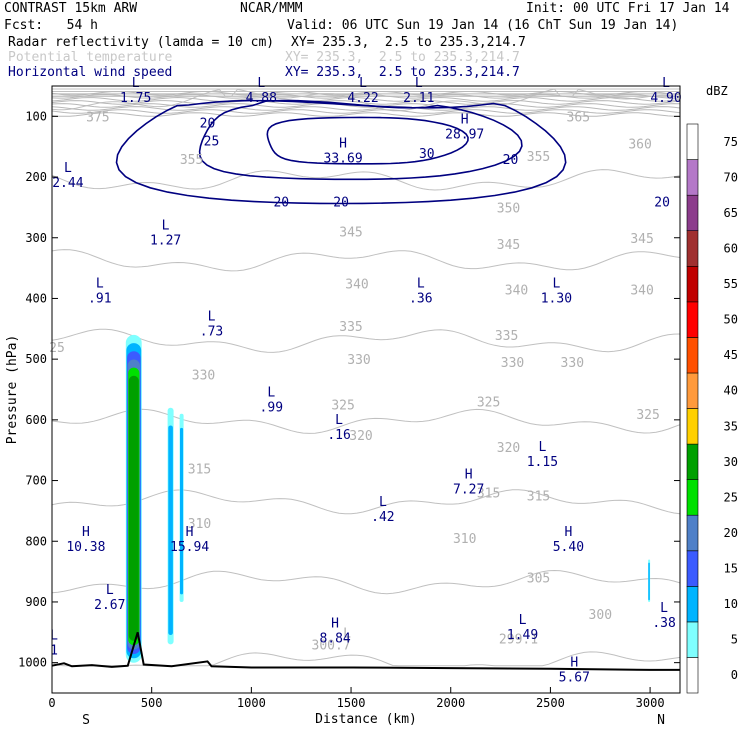 The height and width of the screenshot is (740, 740). What do you see at coordinates (36, 298) in the screenshot?
I see `y-tick-label: 400` at bounding box center [36, 298].